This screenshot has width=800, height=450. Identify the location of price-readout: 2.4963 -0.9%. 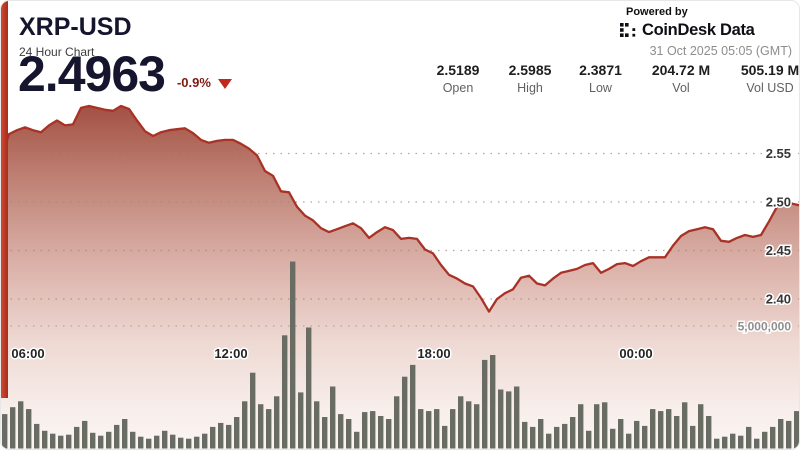
(125, 74).